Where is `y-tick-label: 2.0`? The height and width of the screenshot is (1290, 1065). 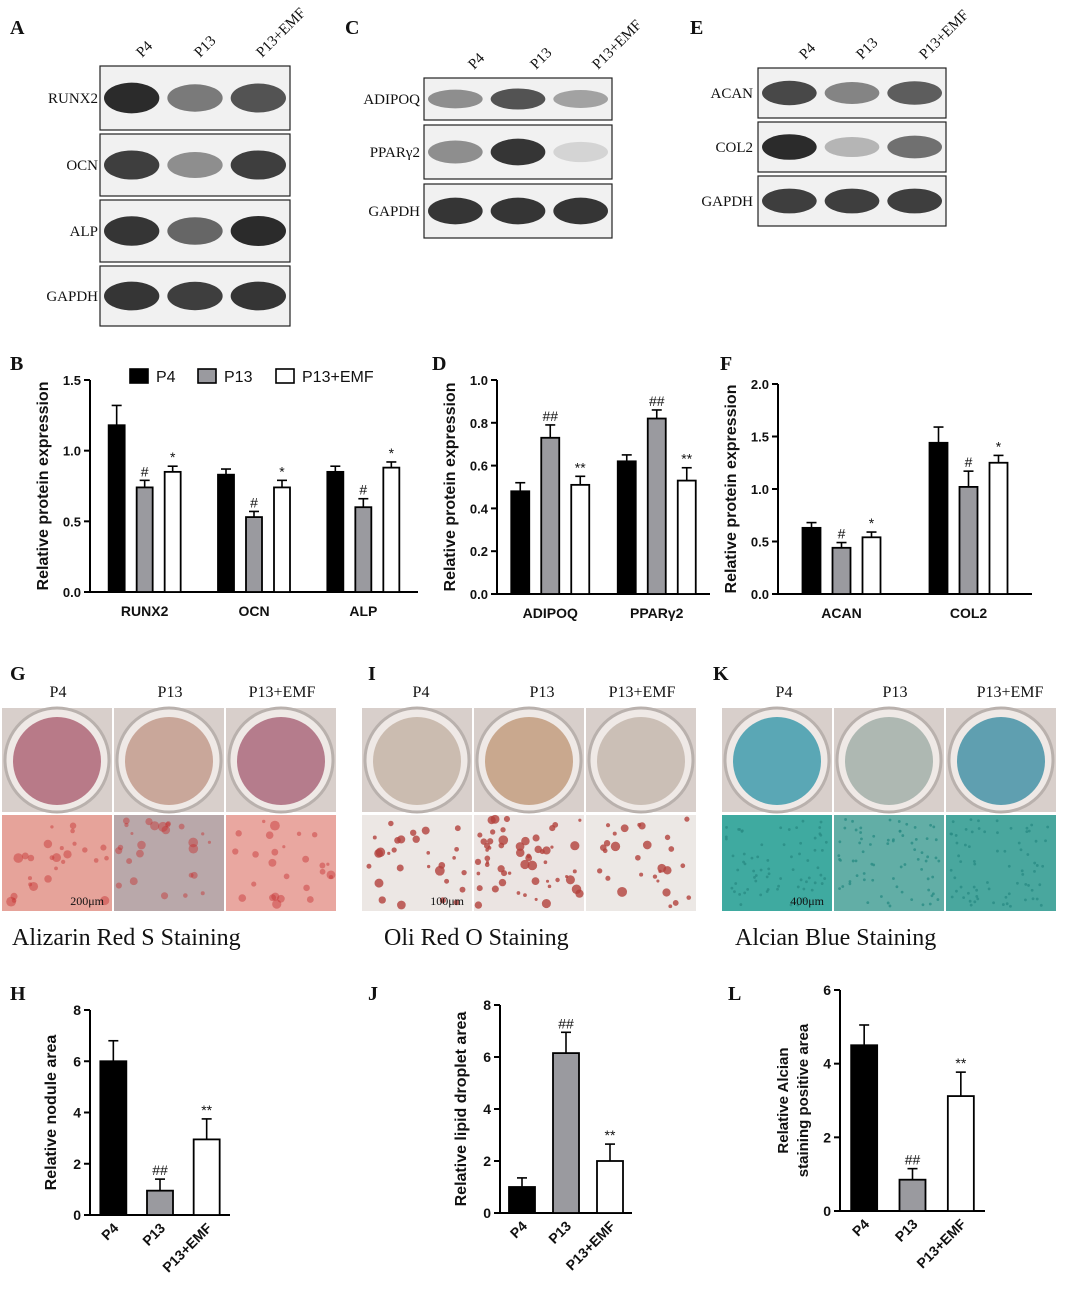
y-tick-label: 2.0 is located at coordinates (760, 384).